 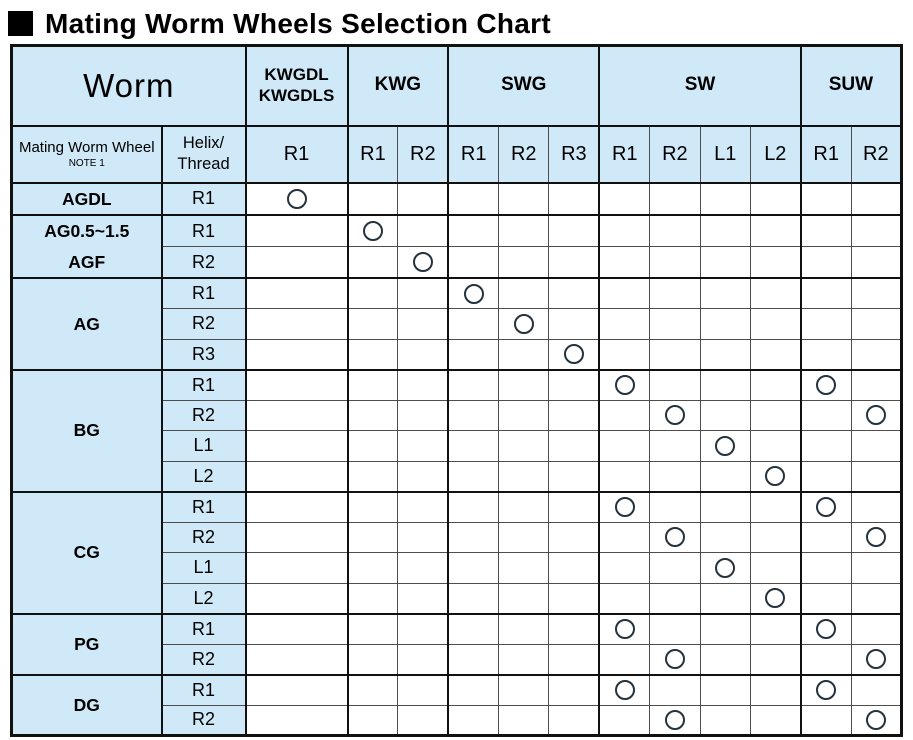 What do you see at coordinates (87, 261) in the screenshot?
I see `row-group-label-line: AGF` at bounding box center [87, 261].